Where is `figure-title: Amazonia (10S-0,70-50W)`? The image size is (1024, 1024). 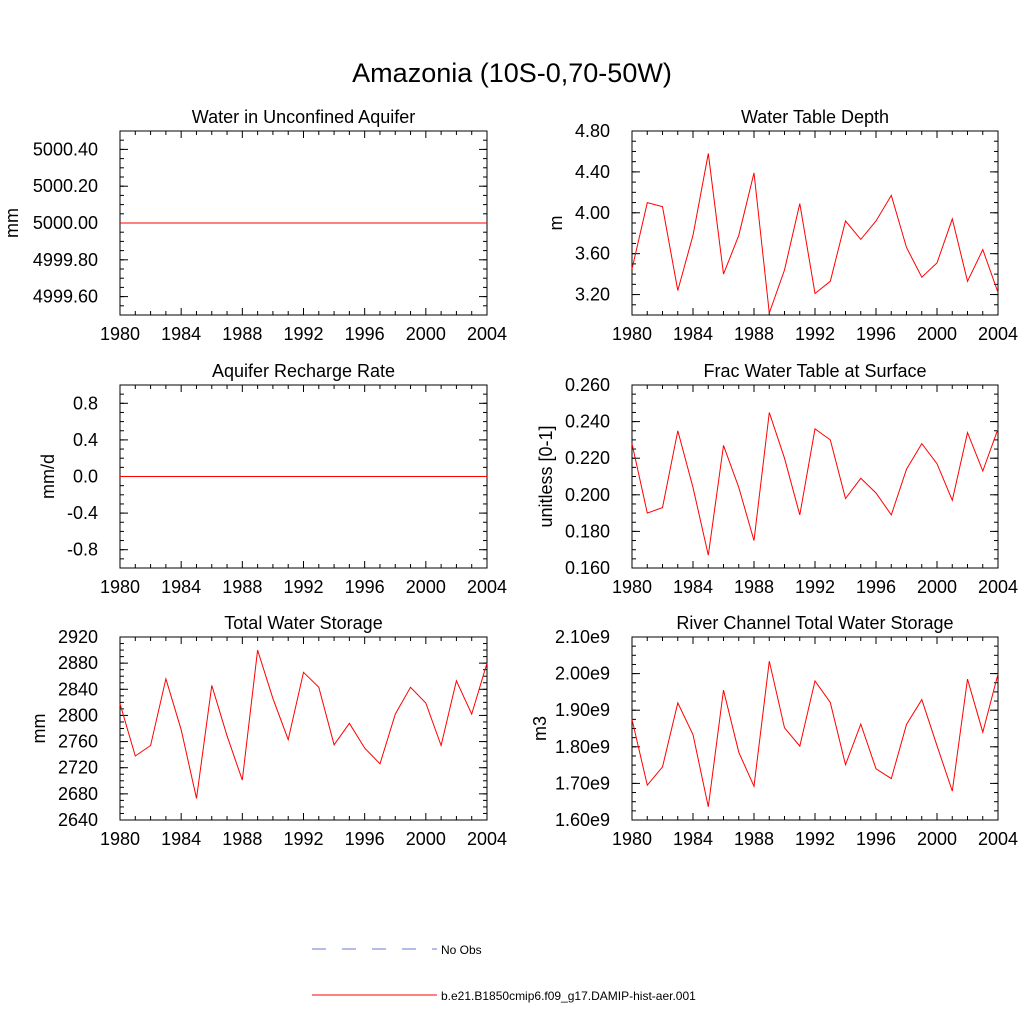 figure-title: Amazonia (10S-0,70-50W) is located at coordinates (512, 73).